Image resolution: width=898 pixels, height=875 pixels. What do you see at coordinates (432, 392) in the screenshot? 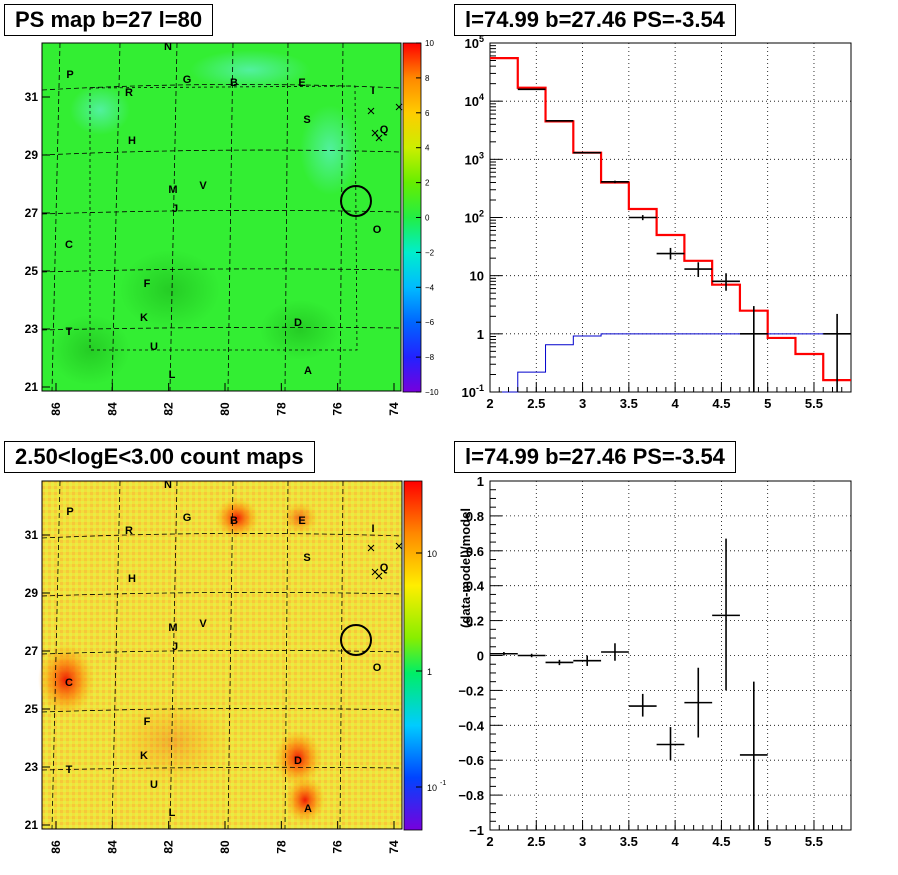
I see `ps-colorbar-tick-label: −10` at bounding box center [432, 392].